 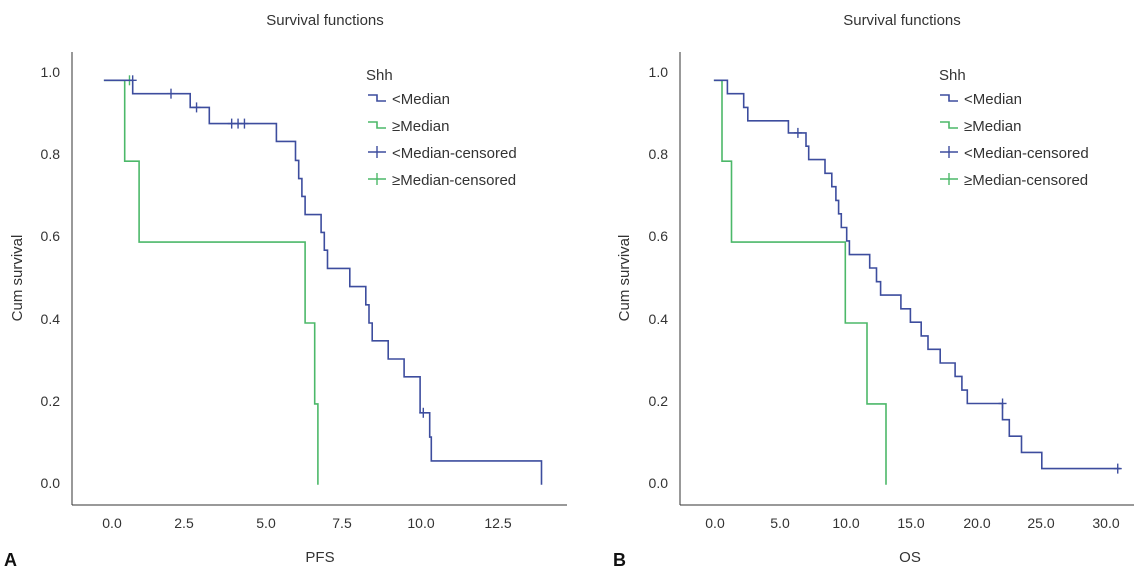 What do you see at coordinates (992, 126) in the screenshot?
I see `chart-b-legend-label: ≥Median` at bounding box center [992, 126].